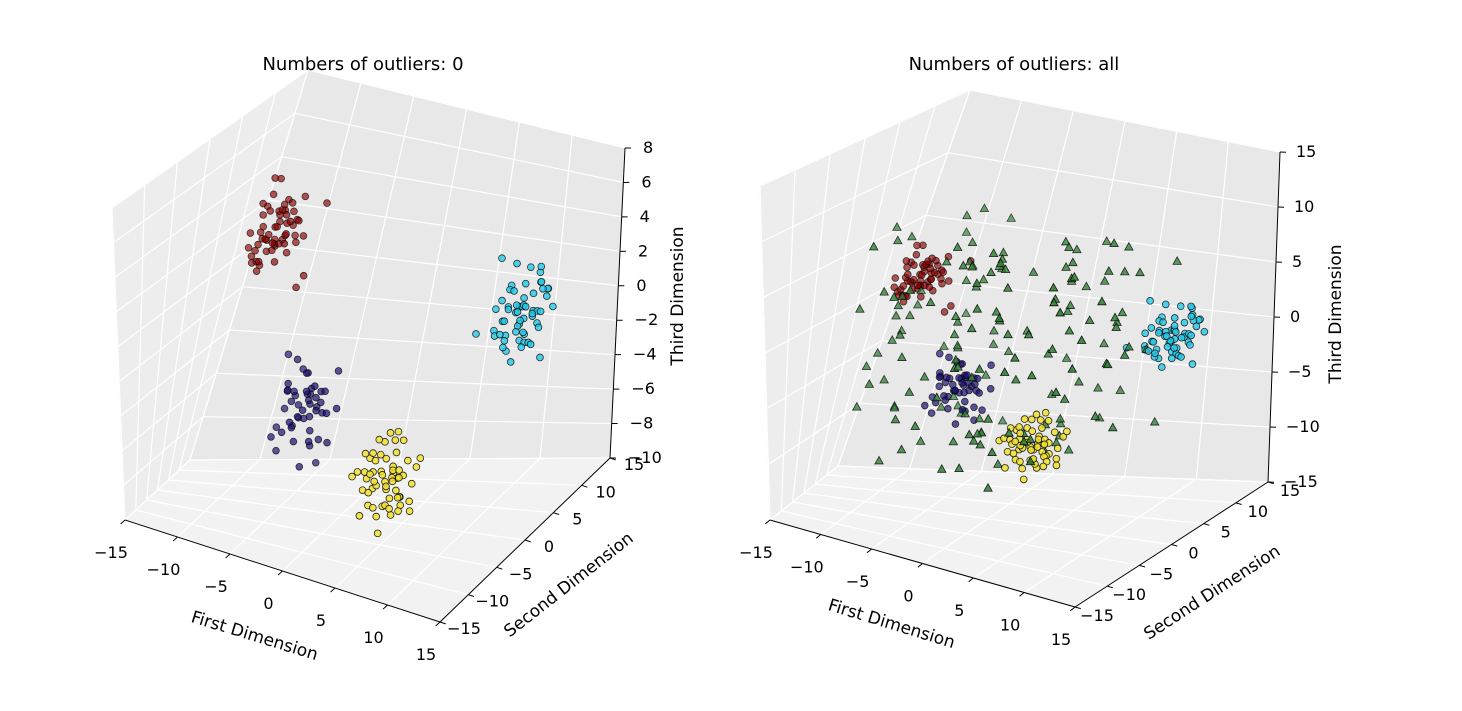 Image resolution: width=1462 pixels, height=711 pixels. What do you see at coordinates (908, 596) in the screenshot?
I see `x-tick-label: 0` at bounding box center [908, 596].